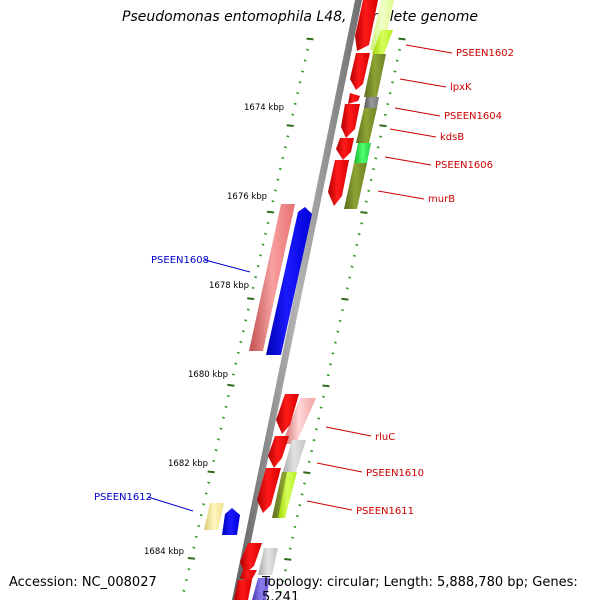  I want to click on gene-arrows-lower, so click(286, 456).